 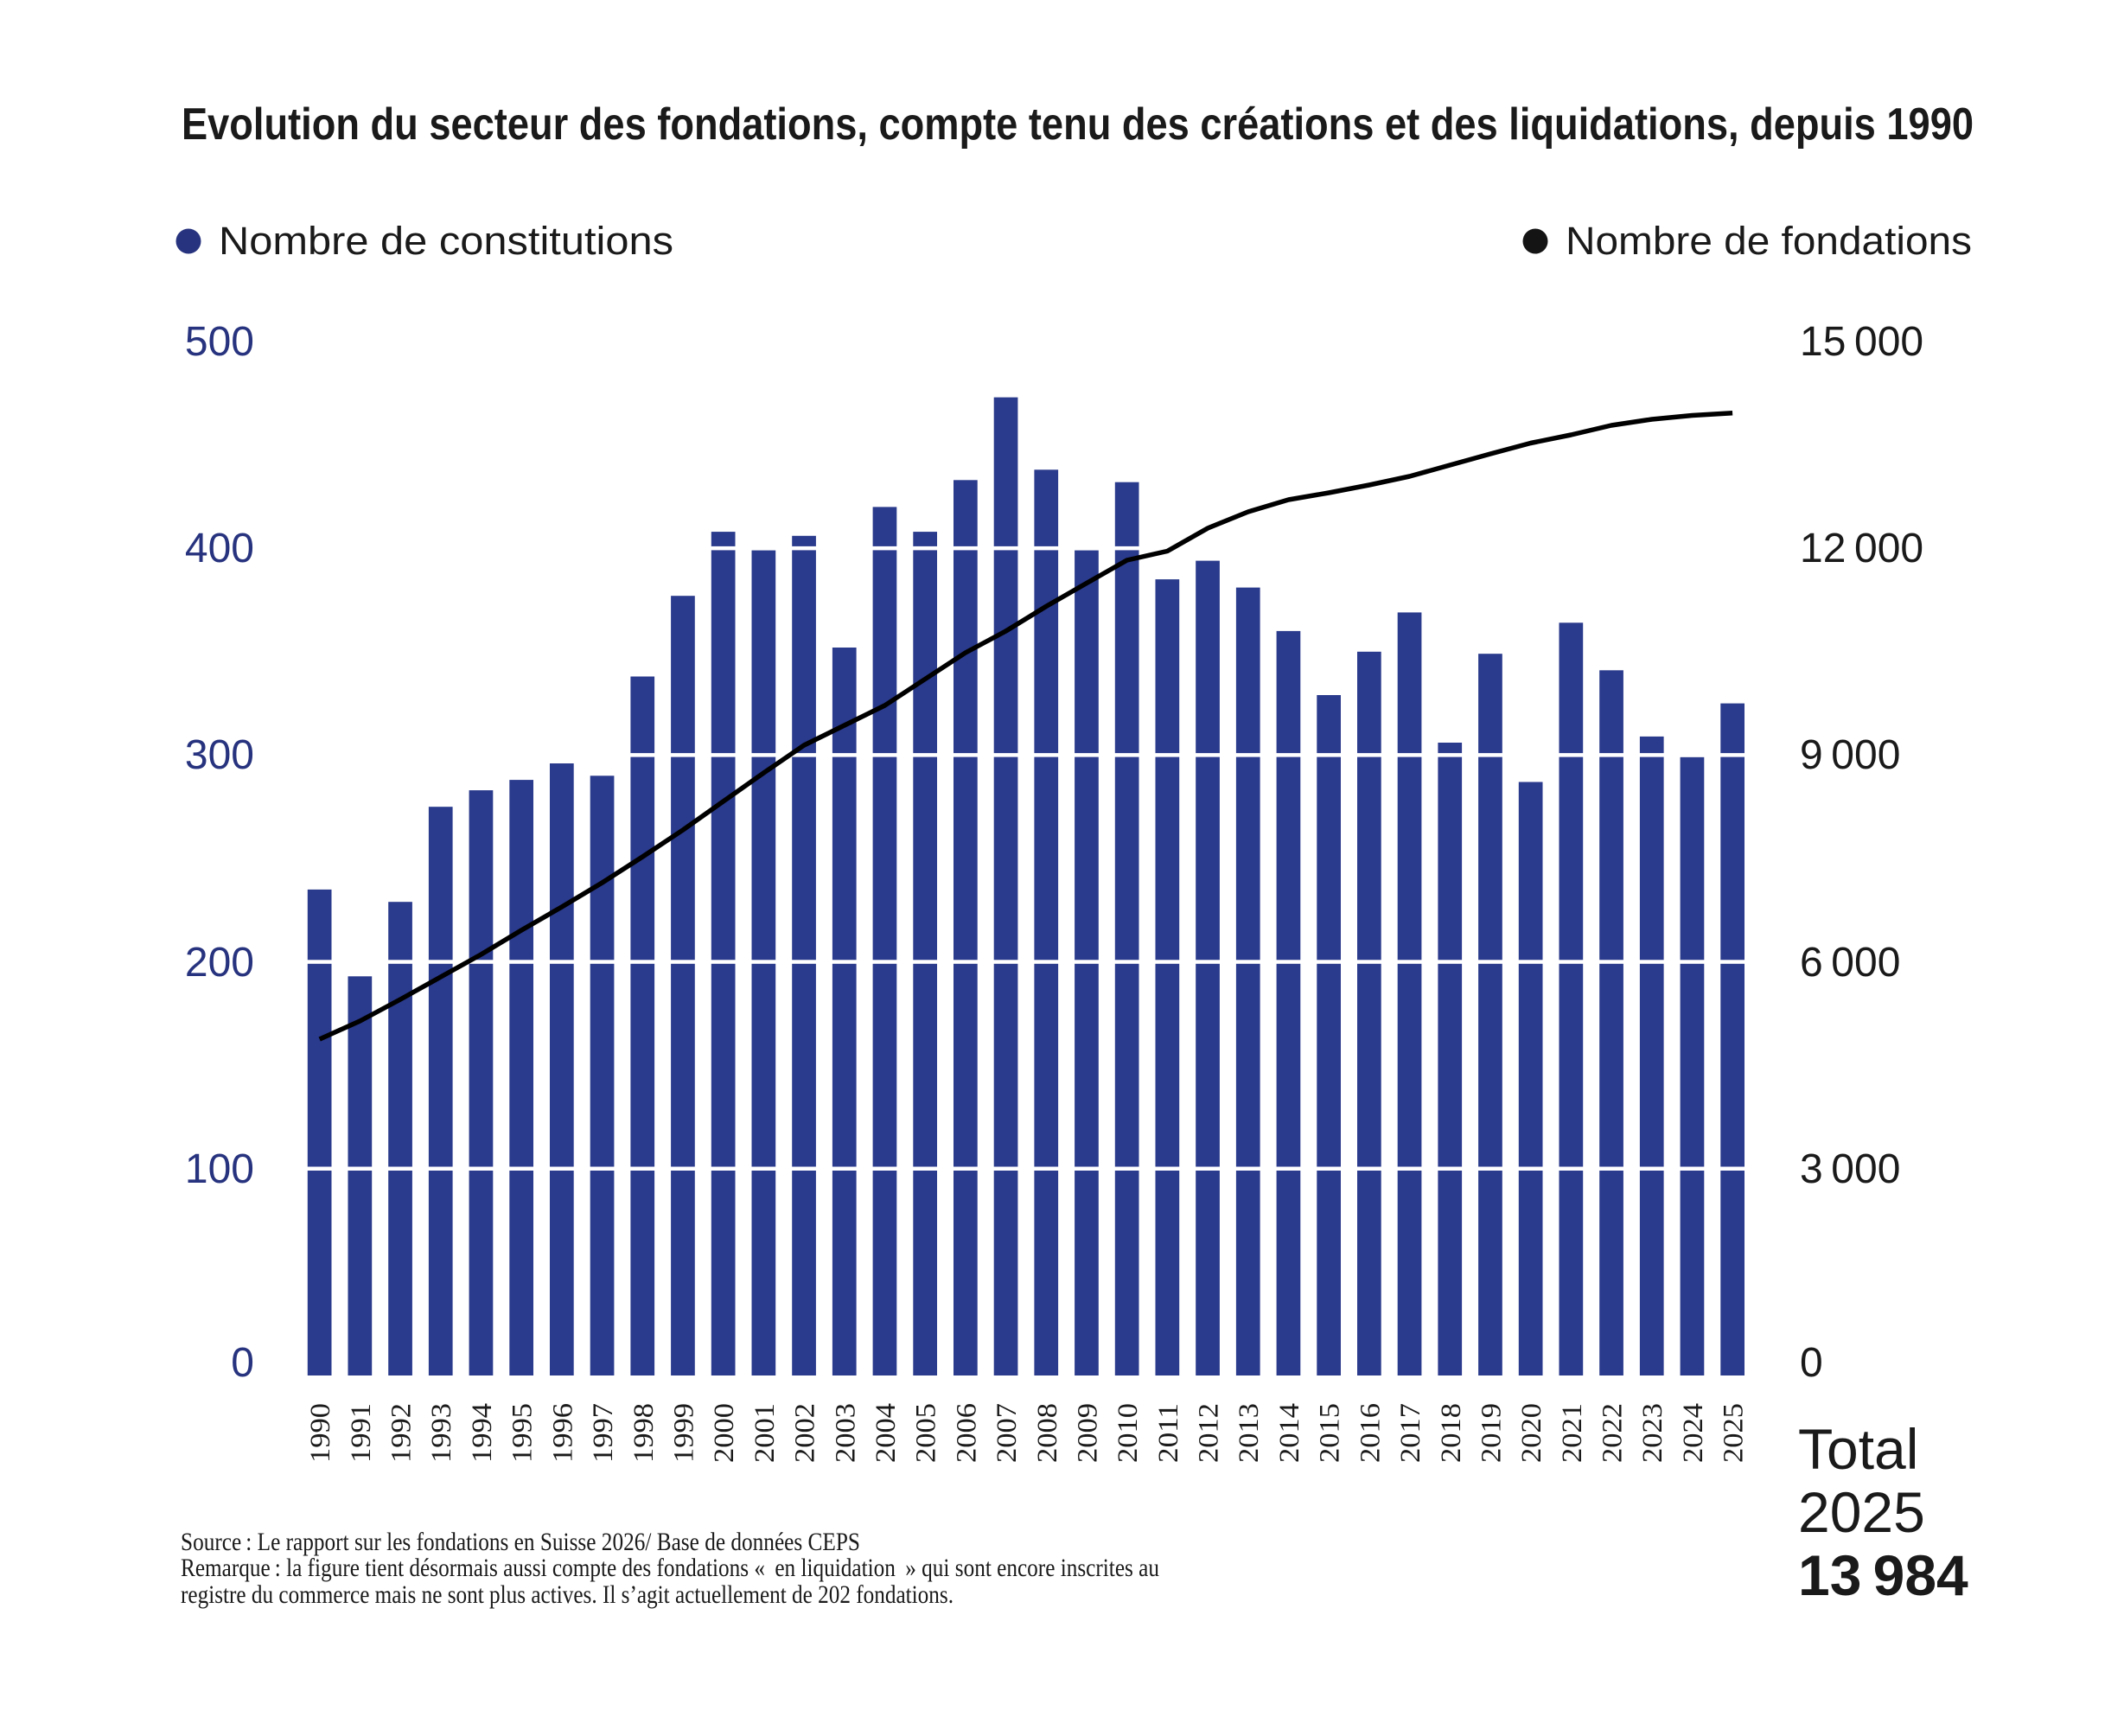 I want to click on svg-text: 1992, so click(x=402, y=1433).